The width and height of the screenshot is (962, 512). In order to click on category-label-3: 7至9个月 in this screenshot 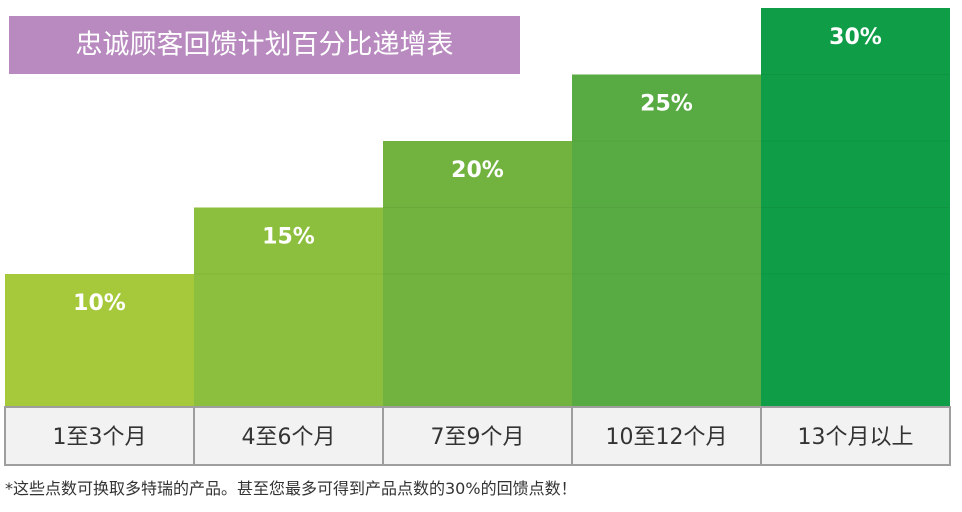, I will do `click(478, 437)`.